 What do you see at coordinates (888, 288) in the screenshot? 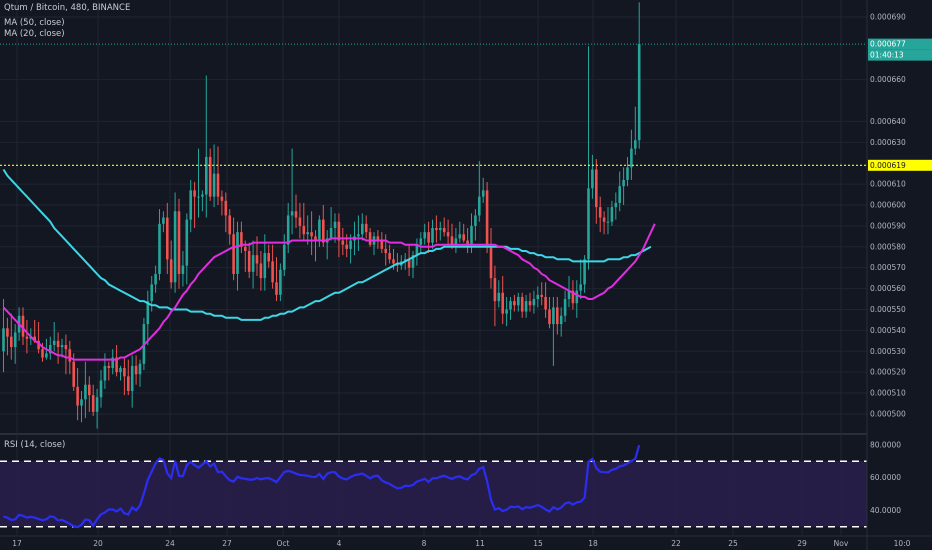
I see `price-tick-label: 0.000560` at bounding box center [888, 288].